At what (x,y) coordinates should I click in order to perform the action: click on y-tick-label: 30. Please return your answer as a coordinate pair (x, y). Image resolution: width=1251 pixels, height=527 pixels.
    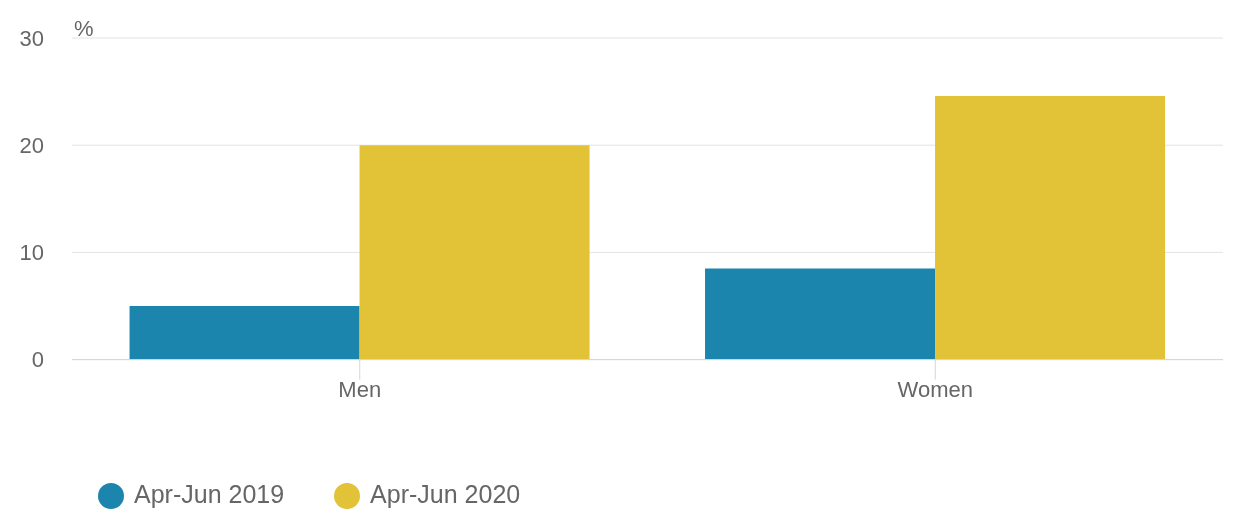
    Looking at the image, I should click on (31, 38).